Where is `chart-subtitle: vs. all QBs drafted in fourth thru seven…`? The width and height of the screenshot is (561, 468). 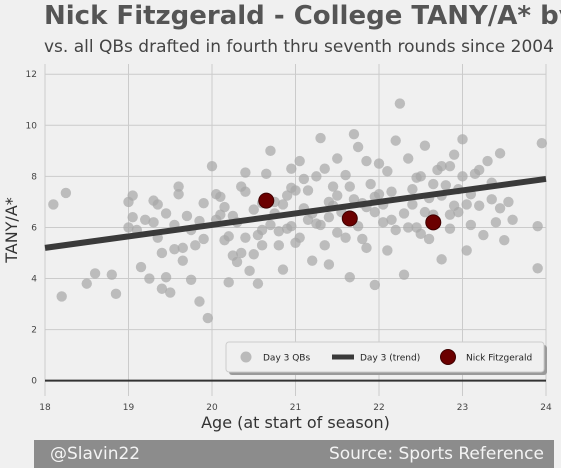 chart-subtitle: vs. all QBs drafted in fourth thru seven… is located at coordinates (299, 47).